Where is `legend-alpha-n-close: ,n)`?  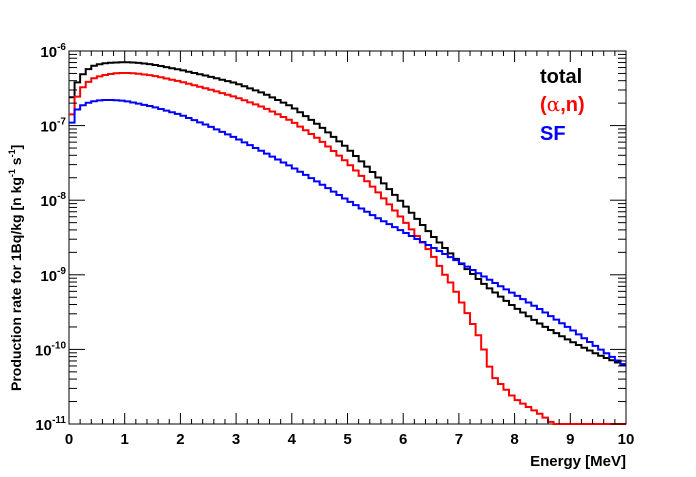 legend-alpha-n-close: ,n) is located at coordinates (572, 105).